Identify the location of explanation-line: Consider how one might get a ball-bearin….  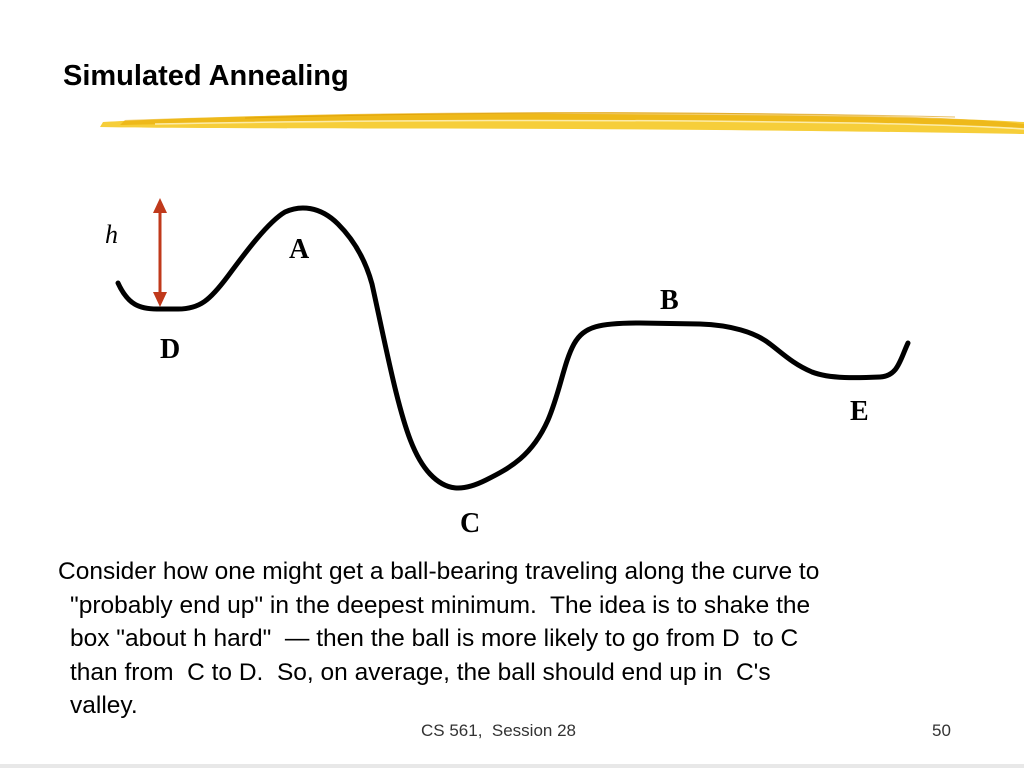
(439, 571).